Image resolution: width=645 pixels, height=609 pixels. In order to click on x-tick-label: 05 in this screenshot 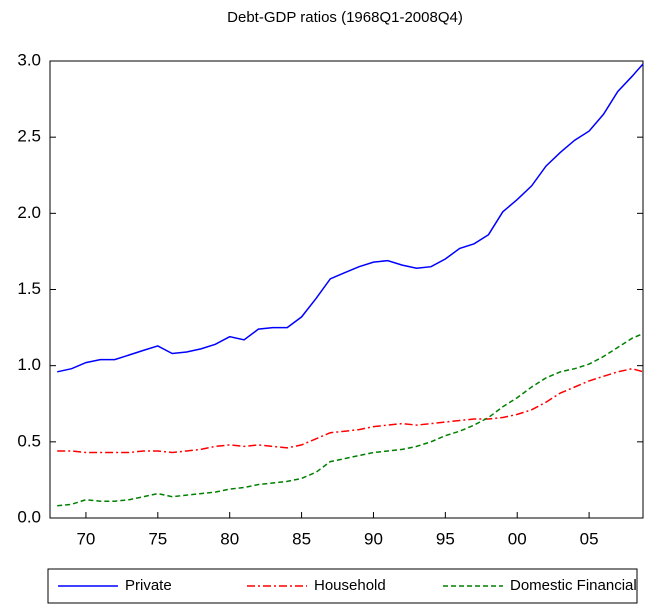, I will do `click(589, 538)`.